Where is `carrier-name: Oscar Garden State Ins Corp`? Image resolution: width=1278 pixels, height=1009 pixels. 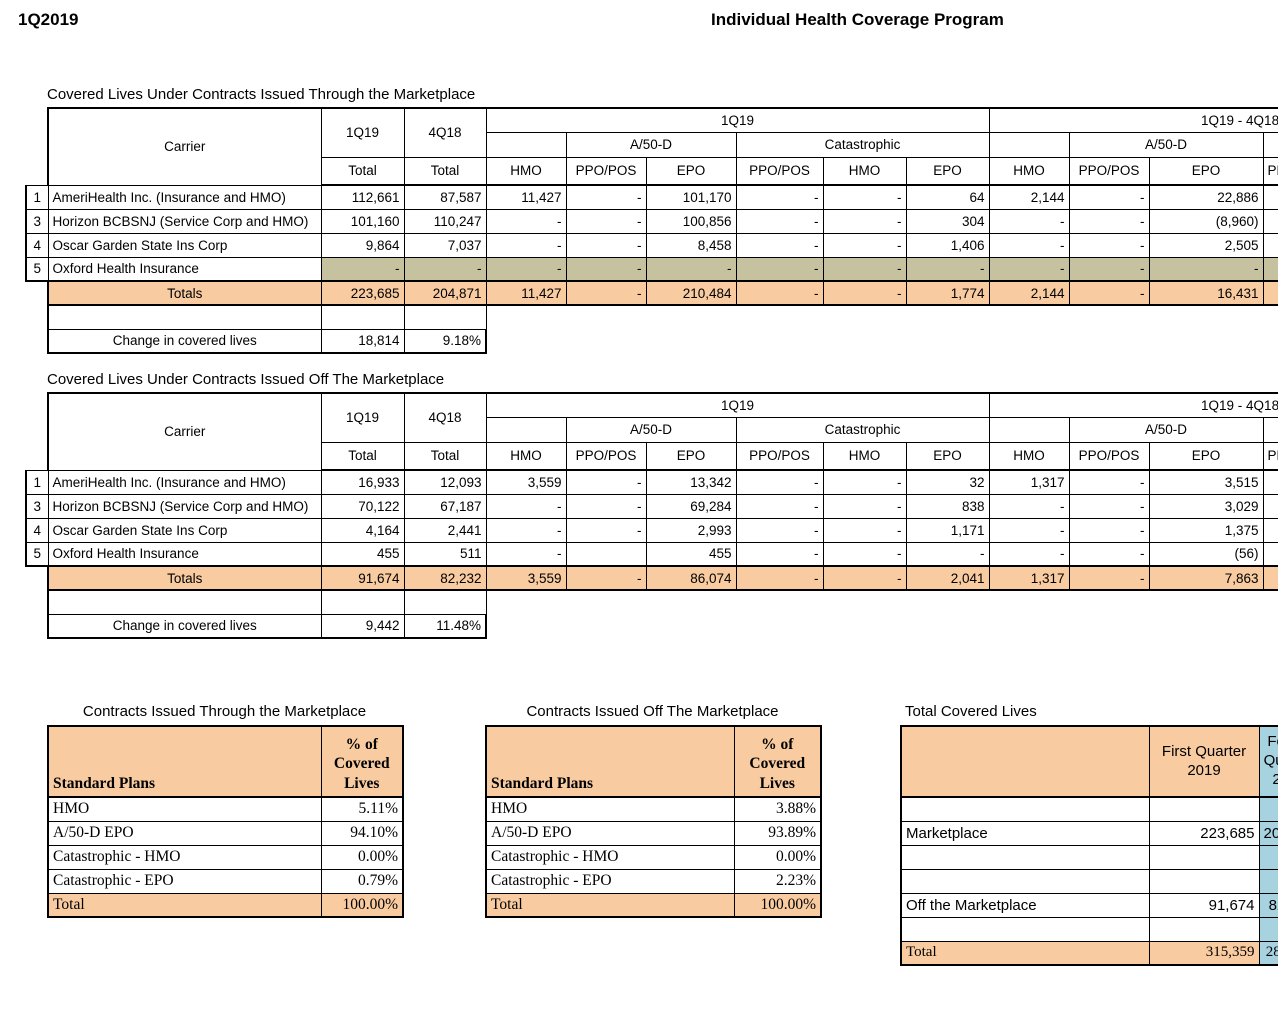 carrier-name: Oscar Garden State Ins Corp is located at coordinates (184, 530).